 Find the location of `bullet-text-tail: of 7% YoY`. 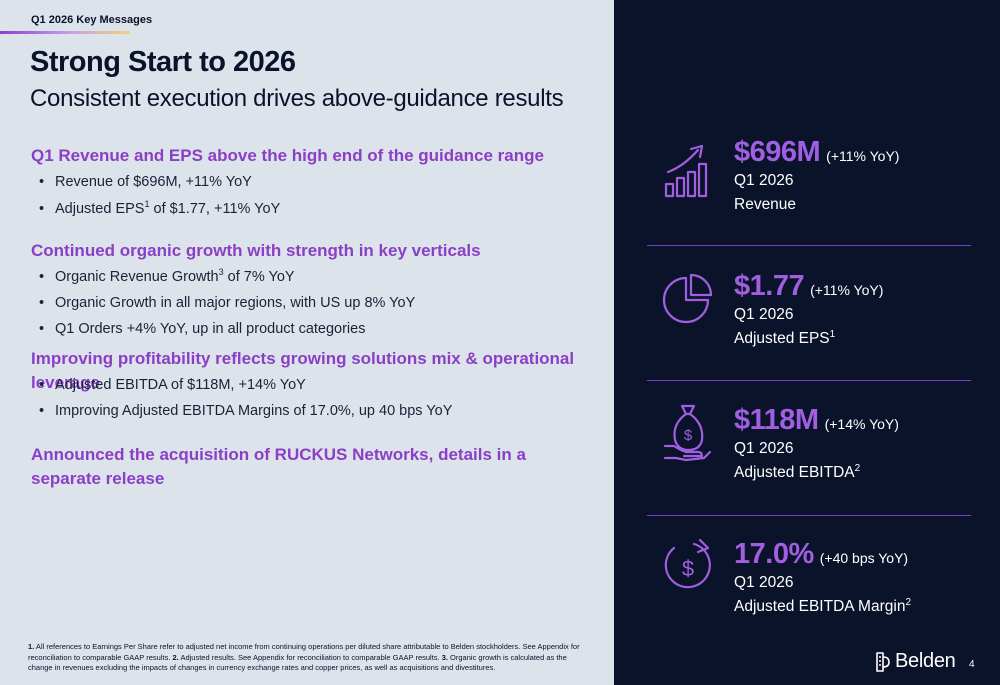

bullet-text-tail: of 7% YoY is located at coordinates (259, 277).